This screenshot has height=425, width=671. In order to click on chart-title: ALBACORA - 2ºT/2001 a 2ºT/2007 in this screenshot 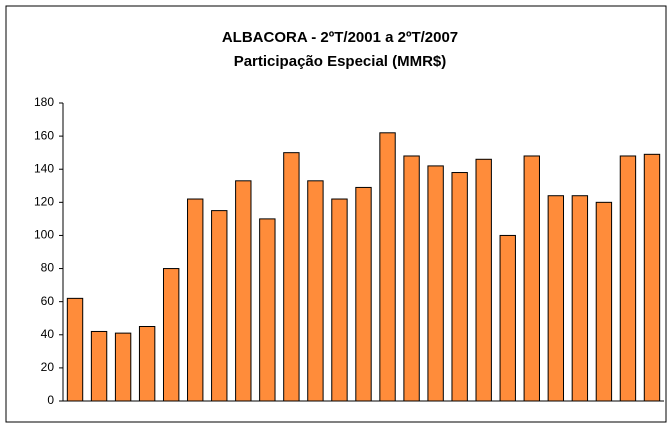, I will do `click(340, 37)`.